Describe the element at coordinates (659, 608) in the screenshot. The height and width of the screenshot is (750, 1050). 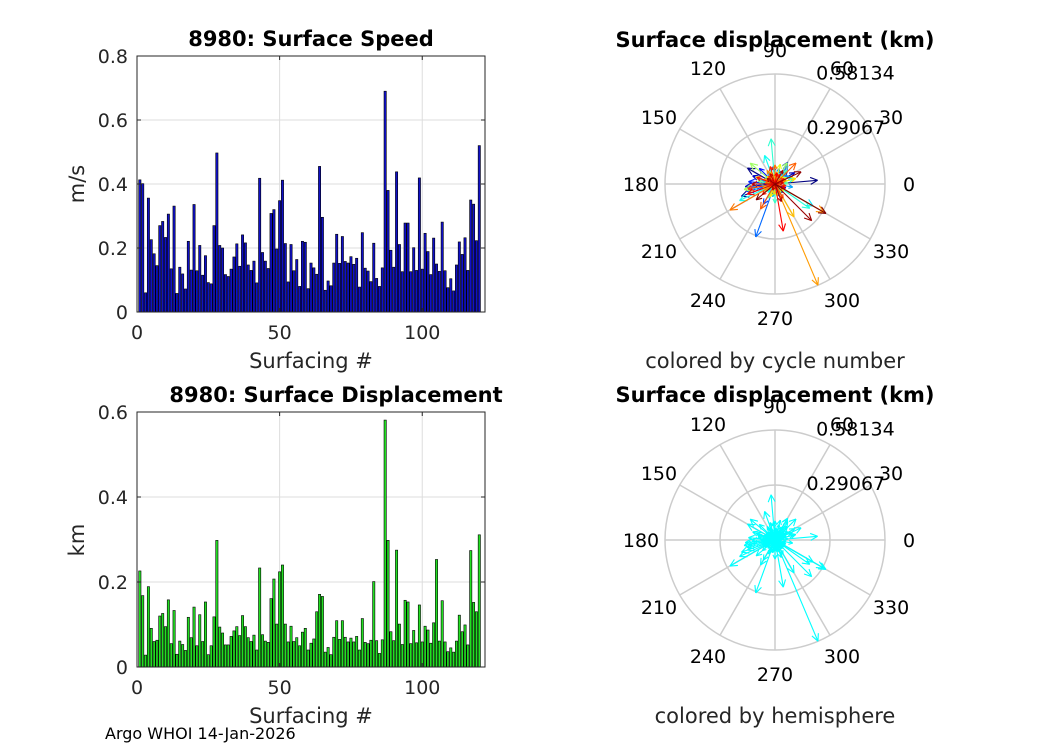
I see `polar-hemisphere-angle-label: 210` at that location.